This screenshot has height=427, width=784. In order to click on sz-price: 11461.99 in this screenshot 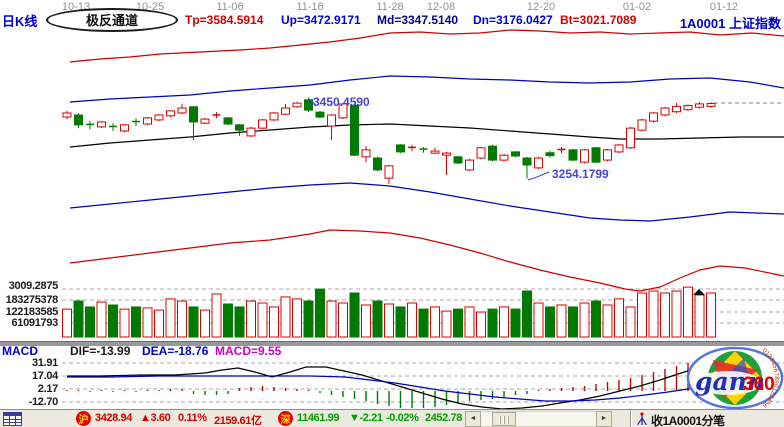, I will do `click(318, 418)`.